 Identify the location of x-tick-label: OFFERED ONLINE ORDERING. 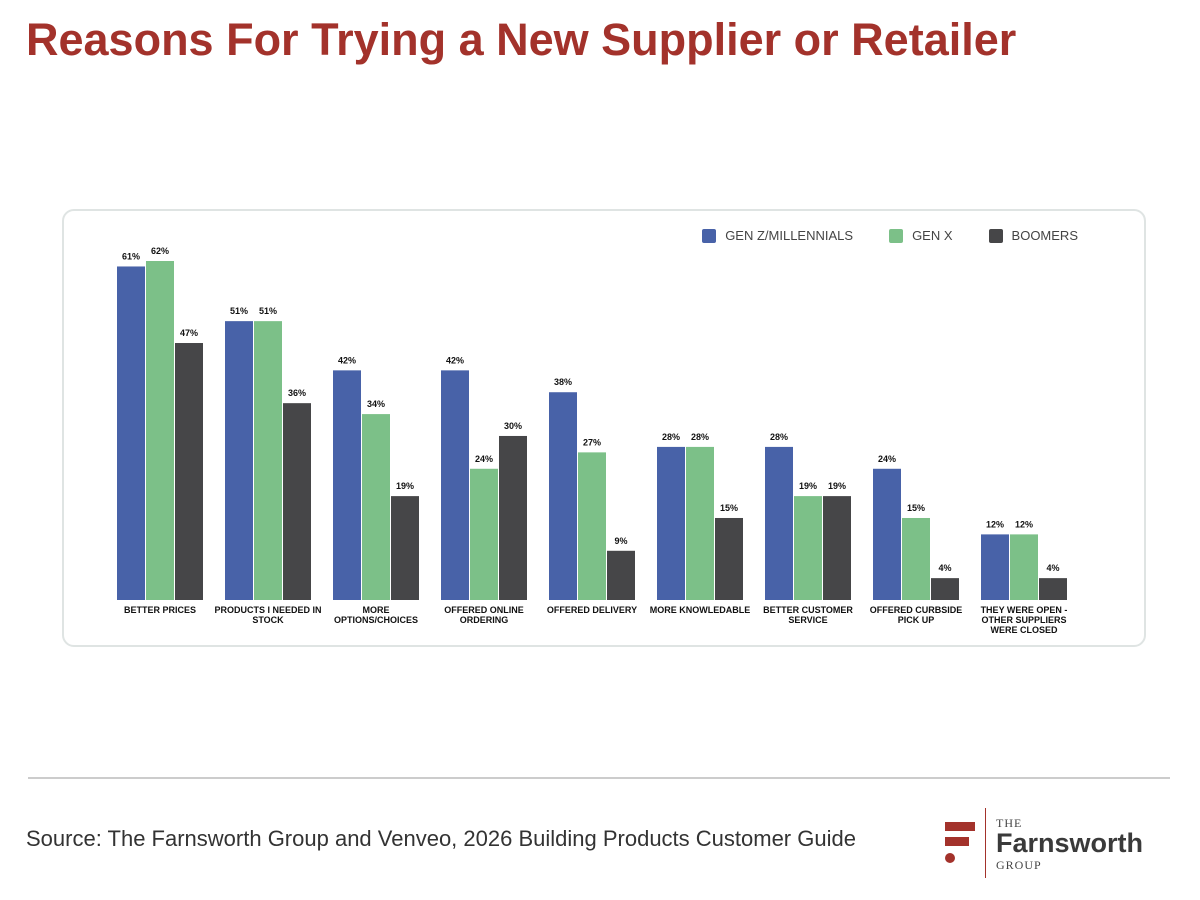
(484, 615).